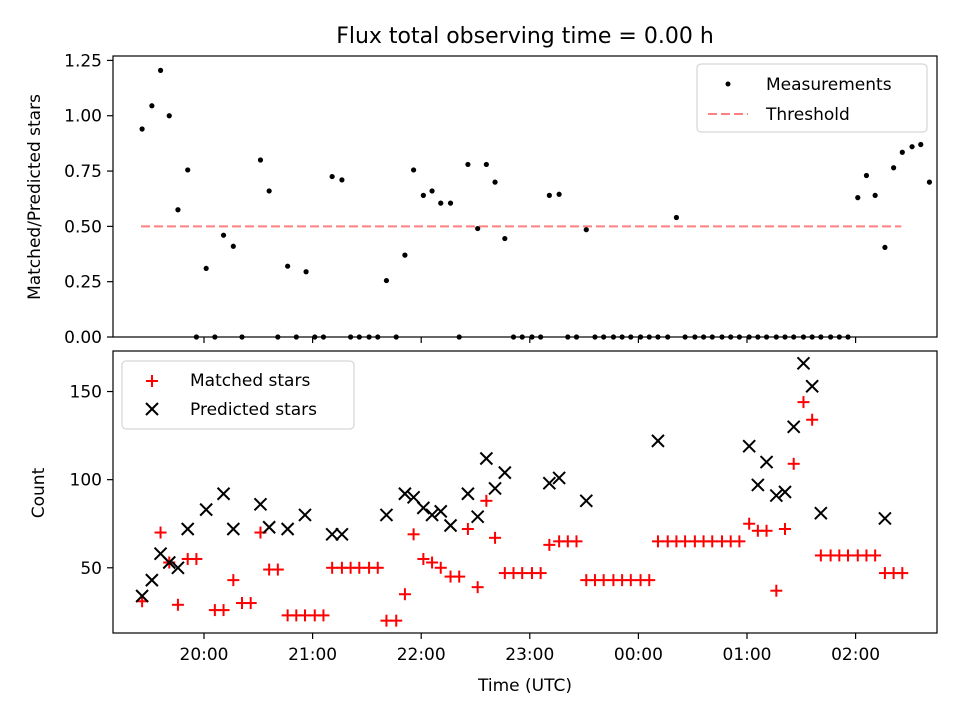 This screenshot has width=960, height=720. Describe the element at coordinates (83, 283) in the screenshot. I see `ratio-y-tick-label: 0.25` at that location.